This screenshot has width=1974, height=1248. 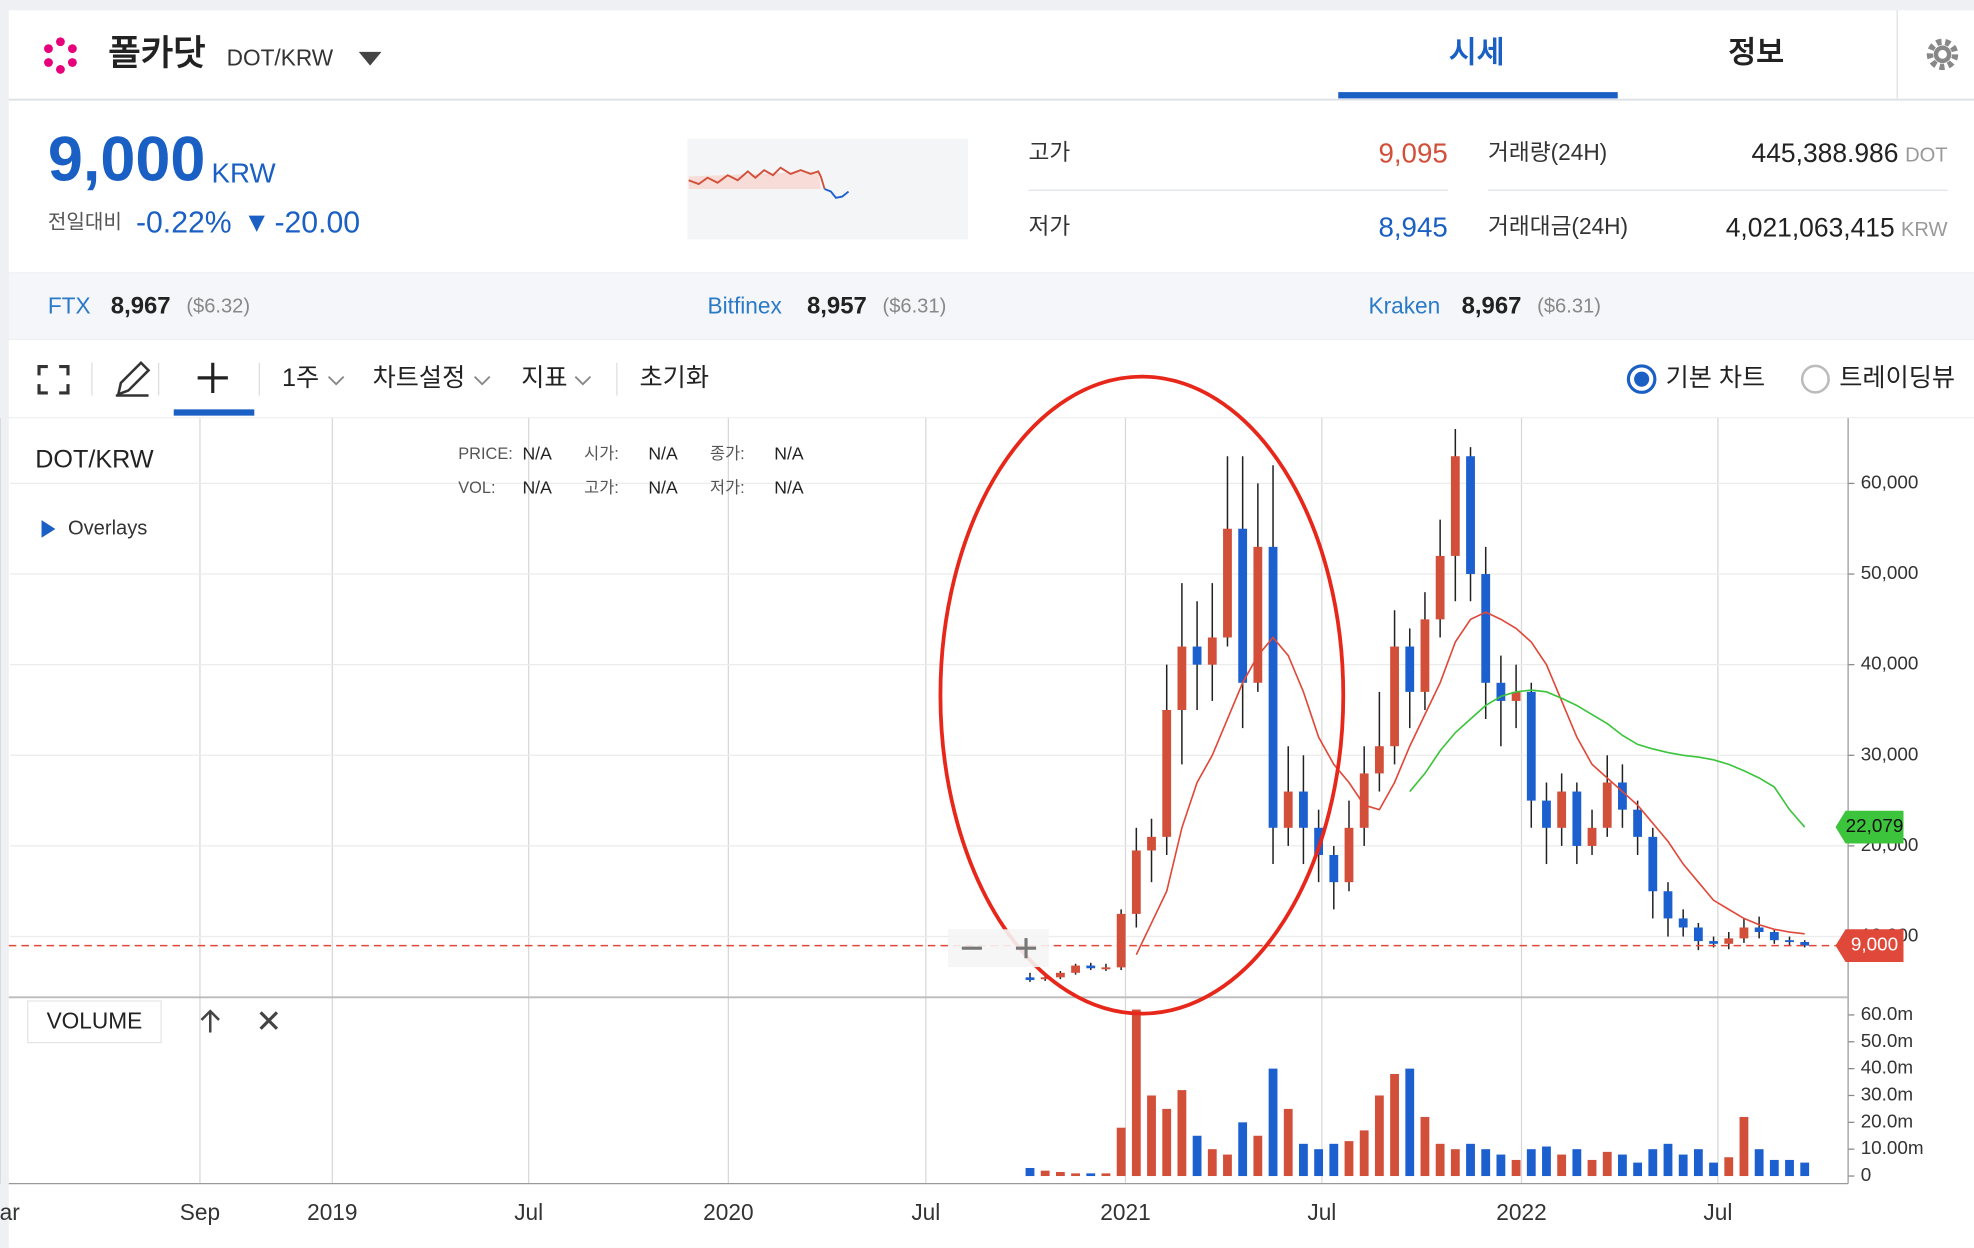 I want to click on stat-value: 8,945, so click(x=1412, y=227).